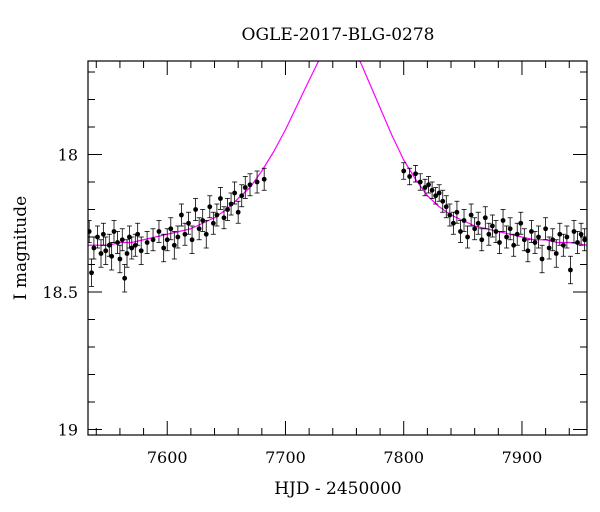  What do you see at coordinates (60, 292) in the screenshot?
I see `y-tick-label: 18.5` at bounding box center [60, 292].